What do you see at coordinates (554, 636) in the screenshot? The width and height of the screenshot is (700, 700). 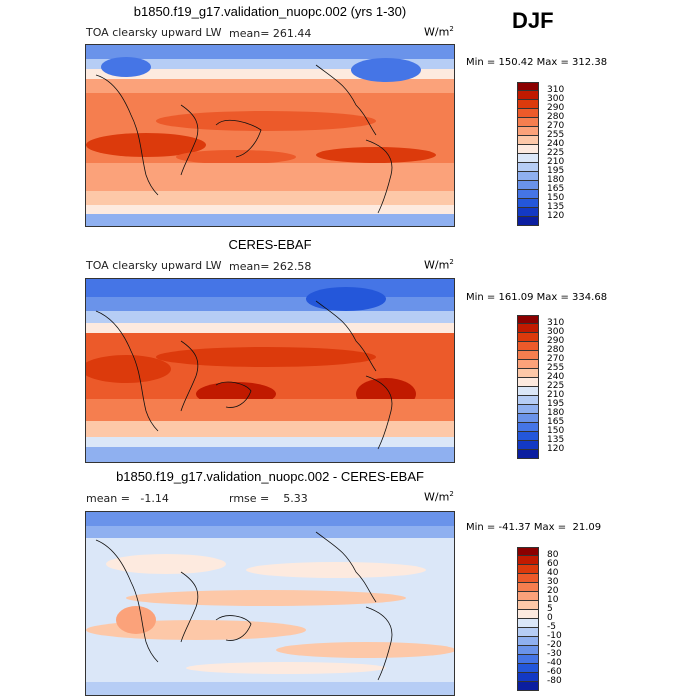 I see `panel-3-colorbar-label: -10` at bounding box center [554, 636].